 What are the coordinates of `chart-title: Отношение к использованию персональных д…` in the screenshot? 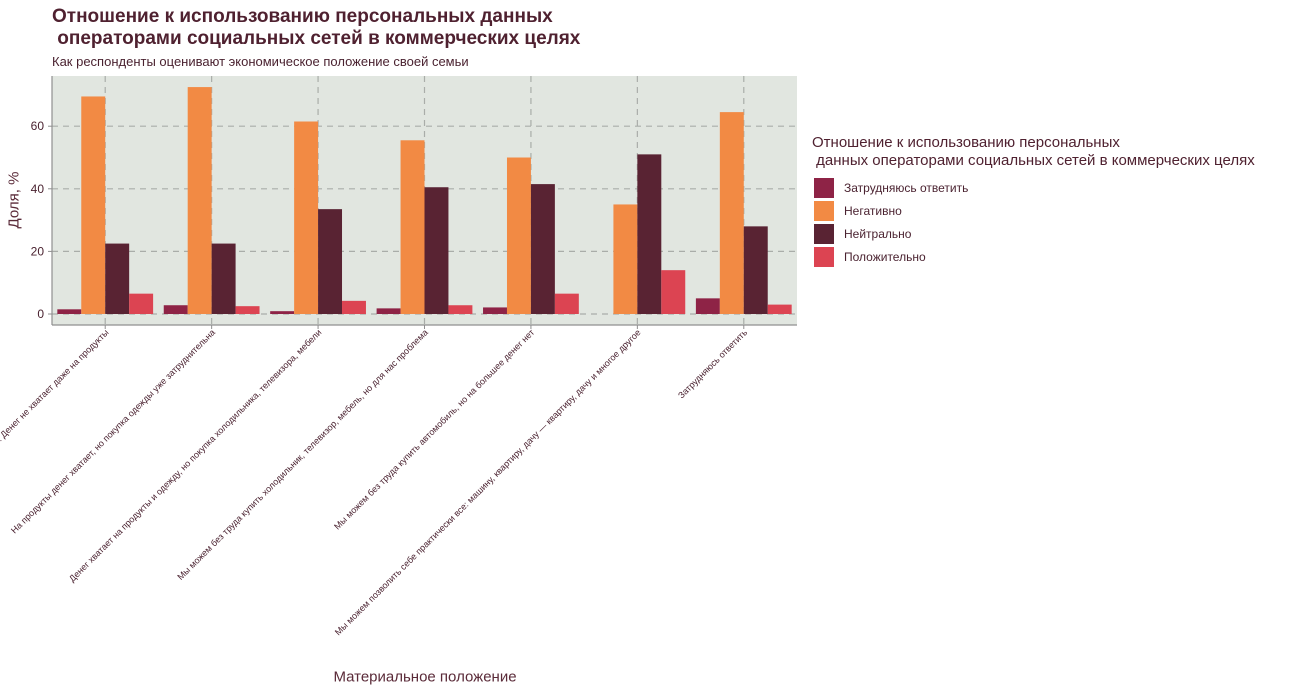 It's located at (316, 27).